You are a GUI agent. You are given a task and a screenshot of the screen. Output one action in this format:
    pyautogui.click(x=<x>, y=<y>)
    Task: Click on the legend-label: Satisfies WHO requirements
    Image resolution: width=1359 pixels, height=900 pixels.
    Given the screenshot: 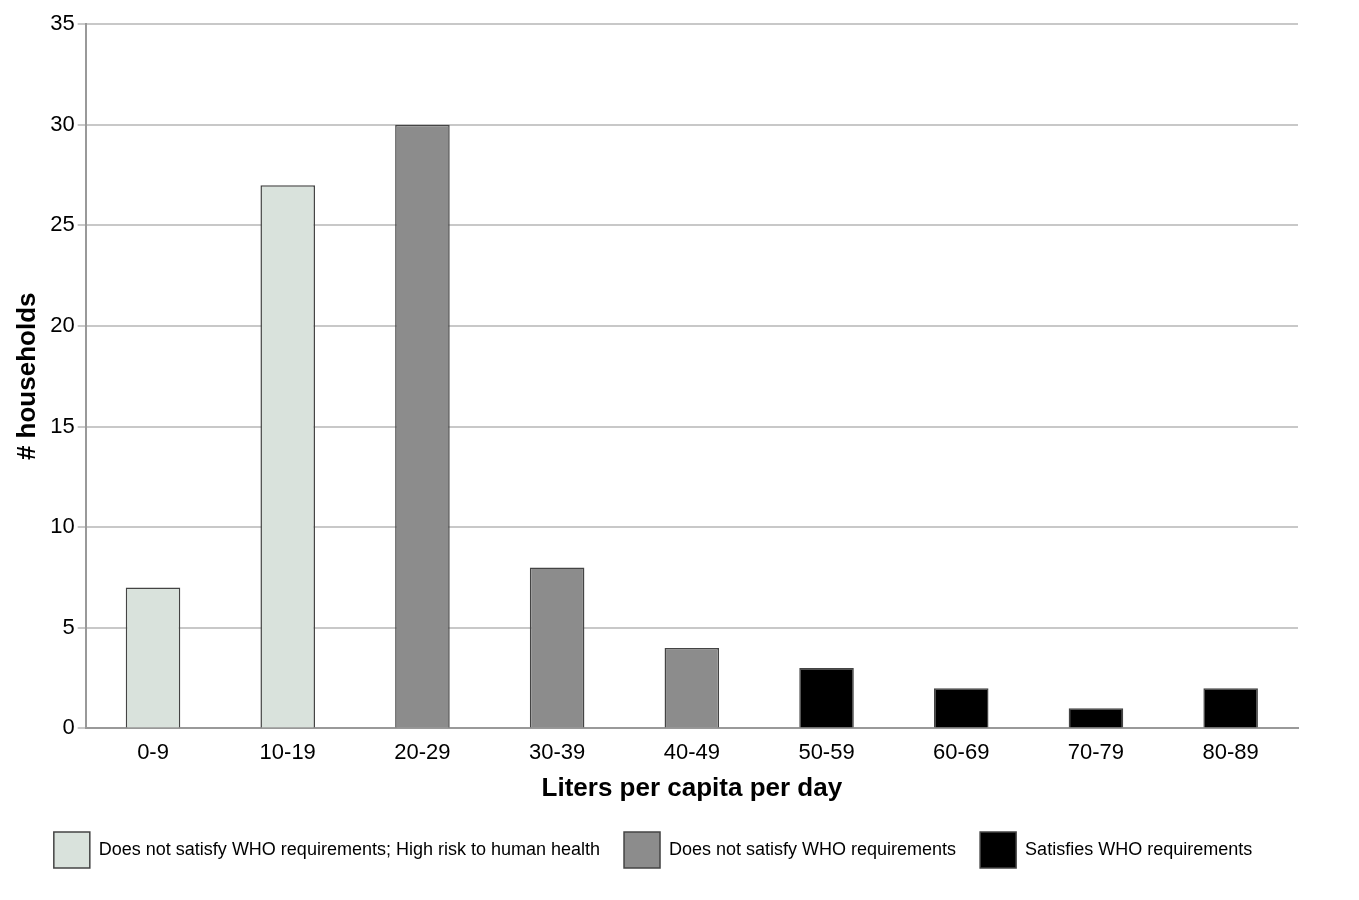 What is the action you would take?
    pyautogui.click(x=1139, y=848)
    